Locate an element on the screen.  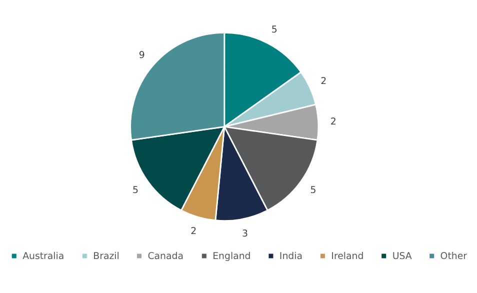
legend-label: Australia is located at coordinates (43, 256).